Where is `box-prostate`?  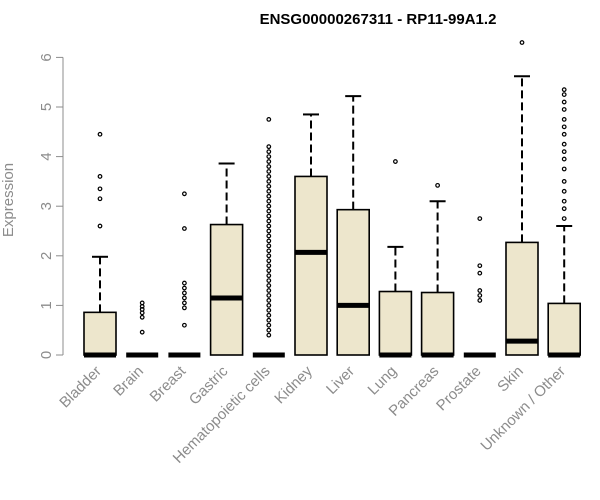
box-prostate is located at coordinates (479, 287).